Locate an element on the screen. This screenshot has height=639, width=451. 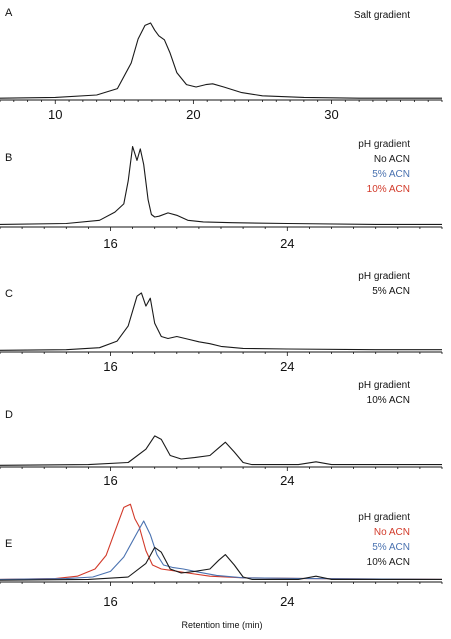
annotation-e-4: 10% ACN is located at coordinates (388, 562).